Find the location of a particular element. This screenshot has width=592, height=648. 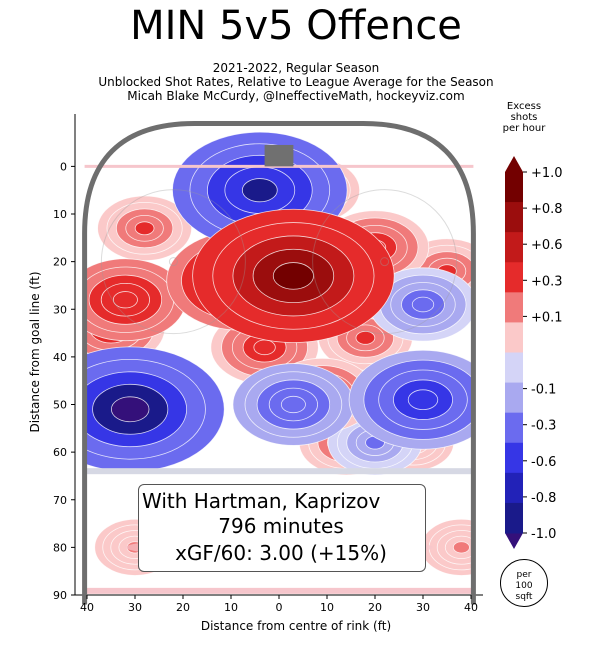

y-tick-label: 60 is located at coordinates (60, 452).